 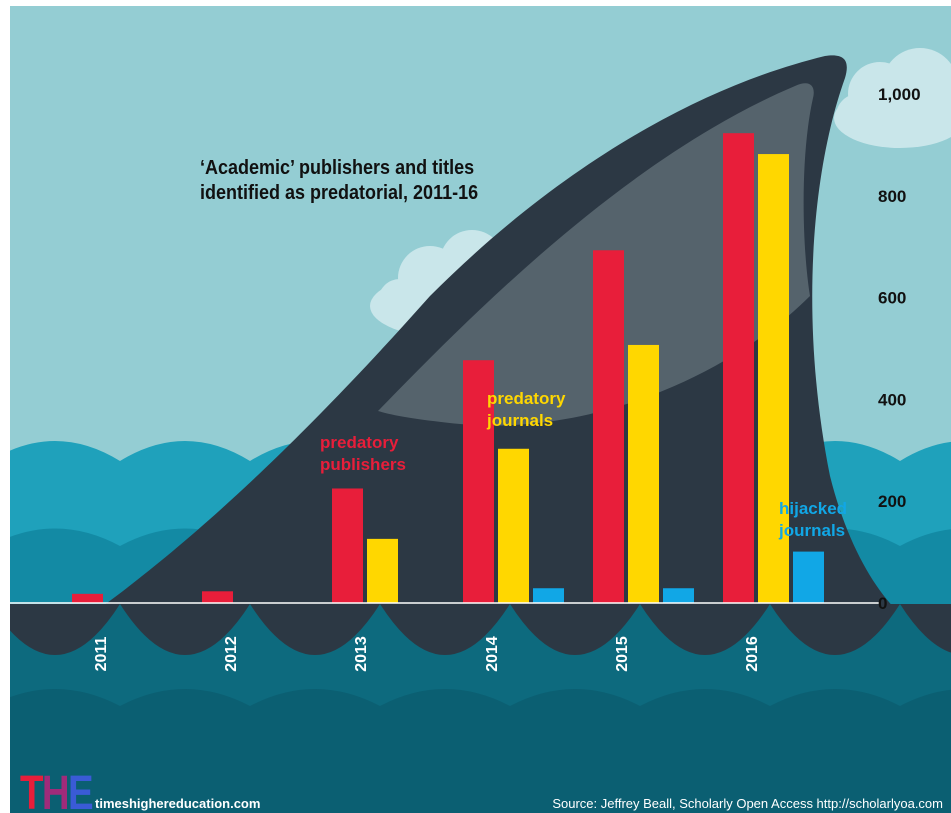 I want to click on bar-predatory-journals-2016, so click(x=773, y=378).